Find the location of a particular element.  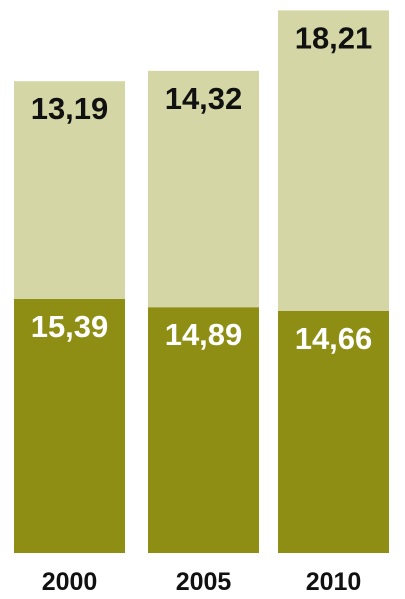

x-tick-label-2005: 2005 is located at coordinates (204, 582).